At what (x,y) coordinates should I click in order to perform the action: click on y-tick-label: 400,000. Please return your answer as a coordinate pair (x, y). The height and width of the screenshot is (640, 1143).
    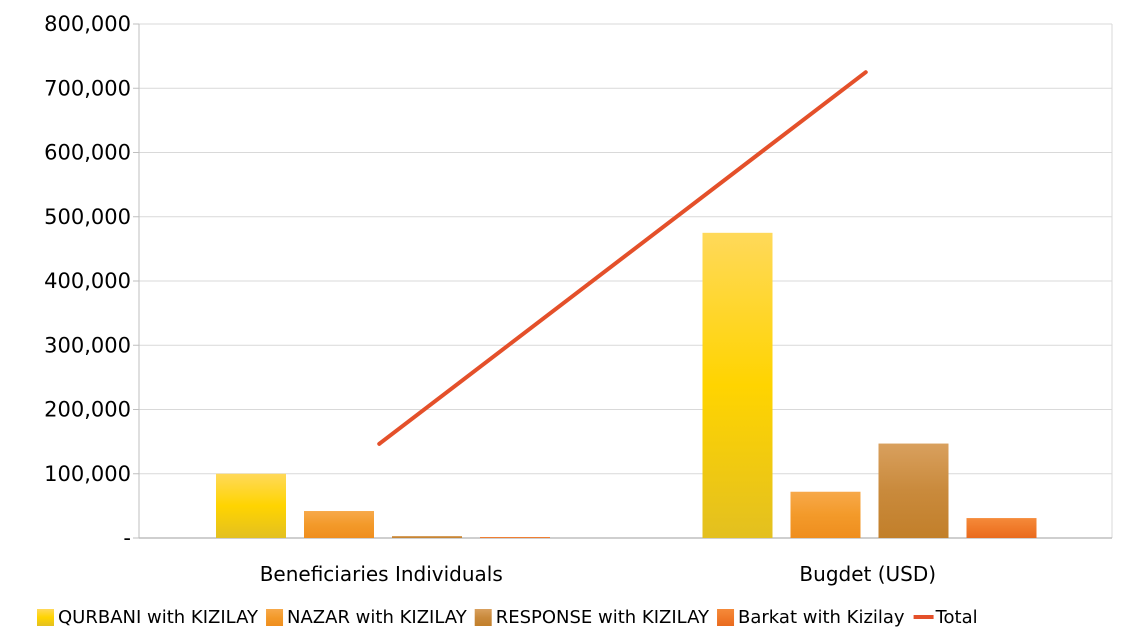
    Looking at the image, I should click on (87, 281).